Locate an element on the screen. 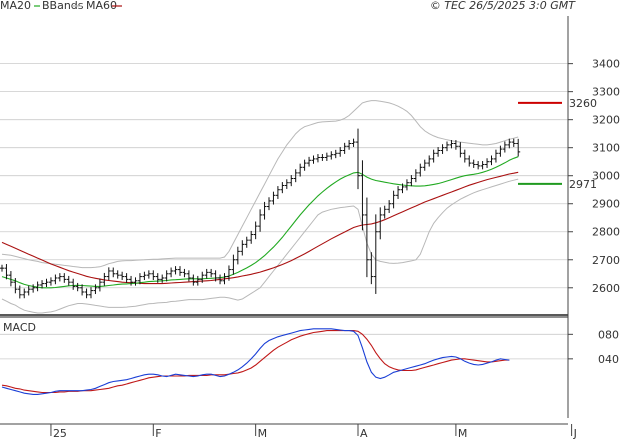 Image resolution: width=627 pixels, height=440 pixels. macd-tick-label: 080 is located at coordinates (608, 334).